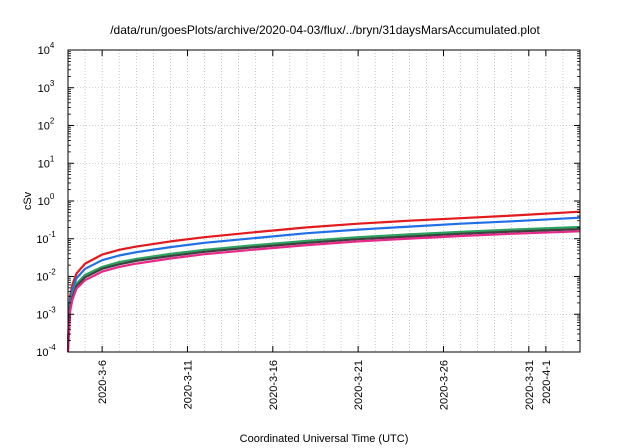  Describe the element at coordinates (52, 121) in the screenshot. I see `y-tick-exponent: 2` at that location.